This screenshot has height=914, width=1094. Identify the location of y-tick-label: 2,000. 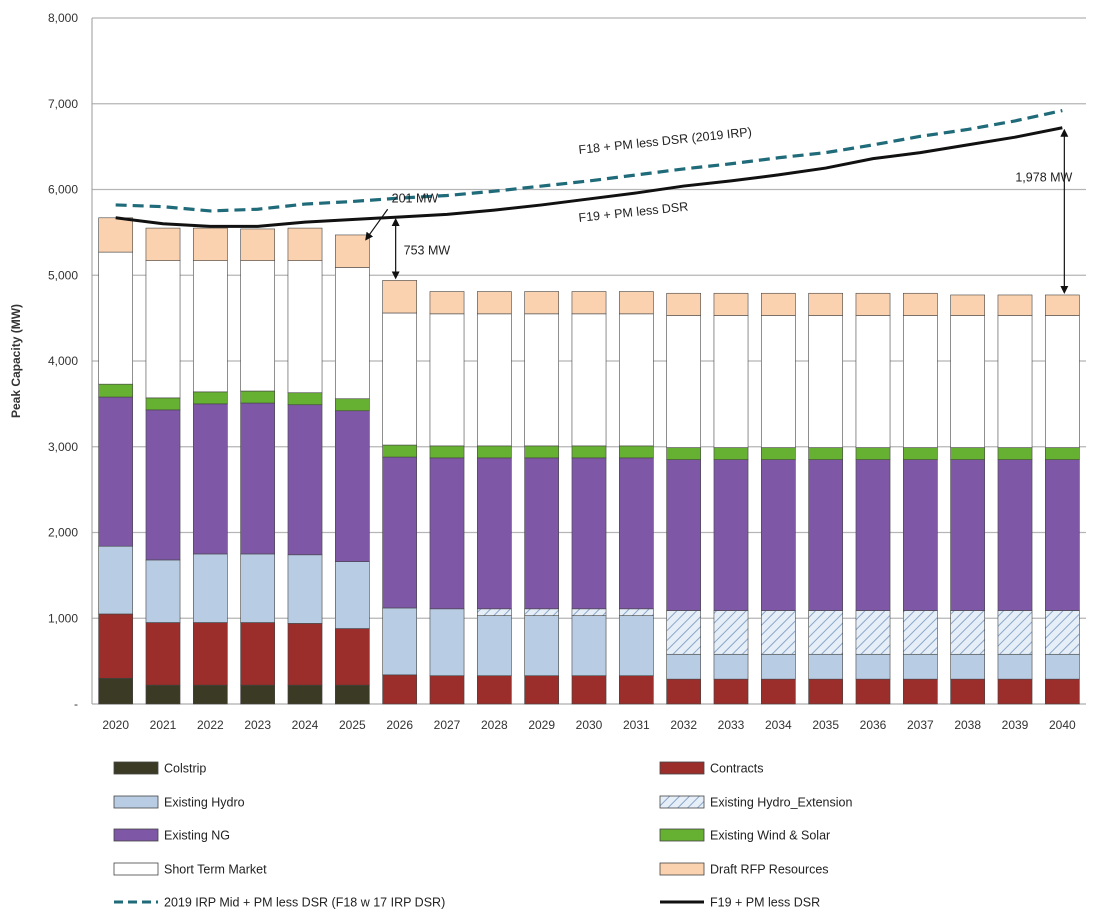
(63, 533).